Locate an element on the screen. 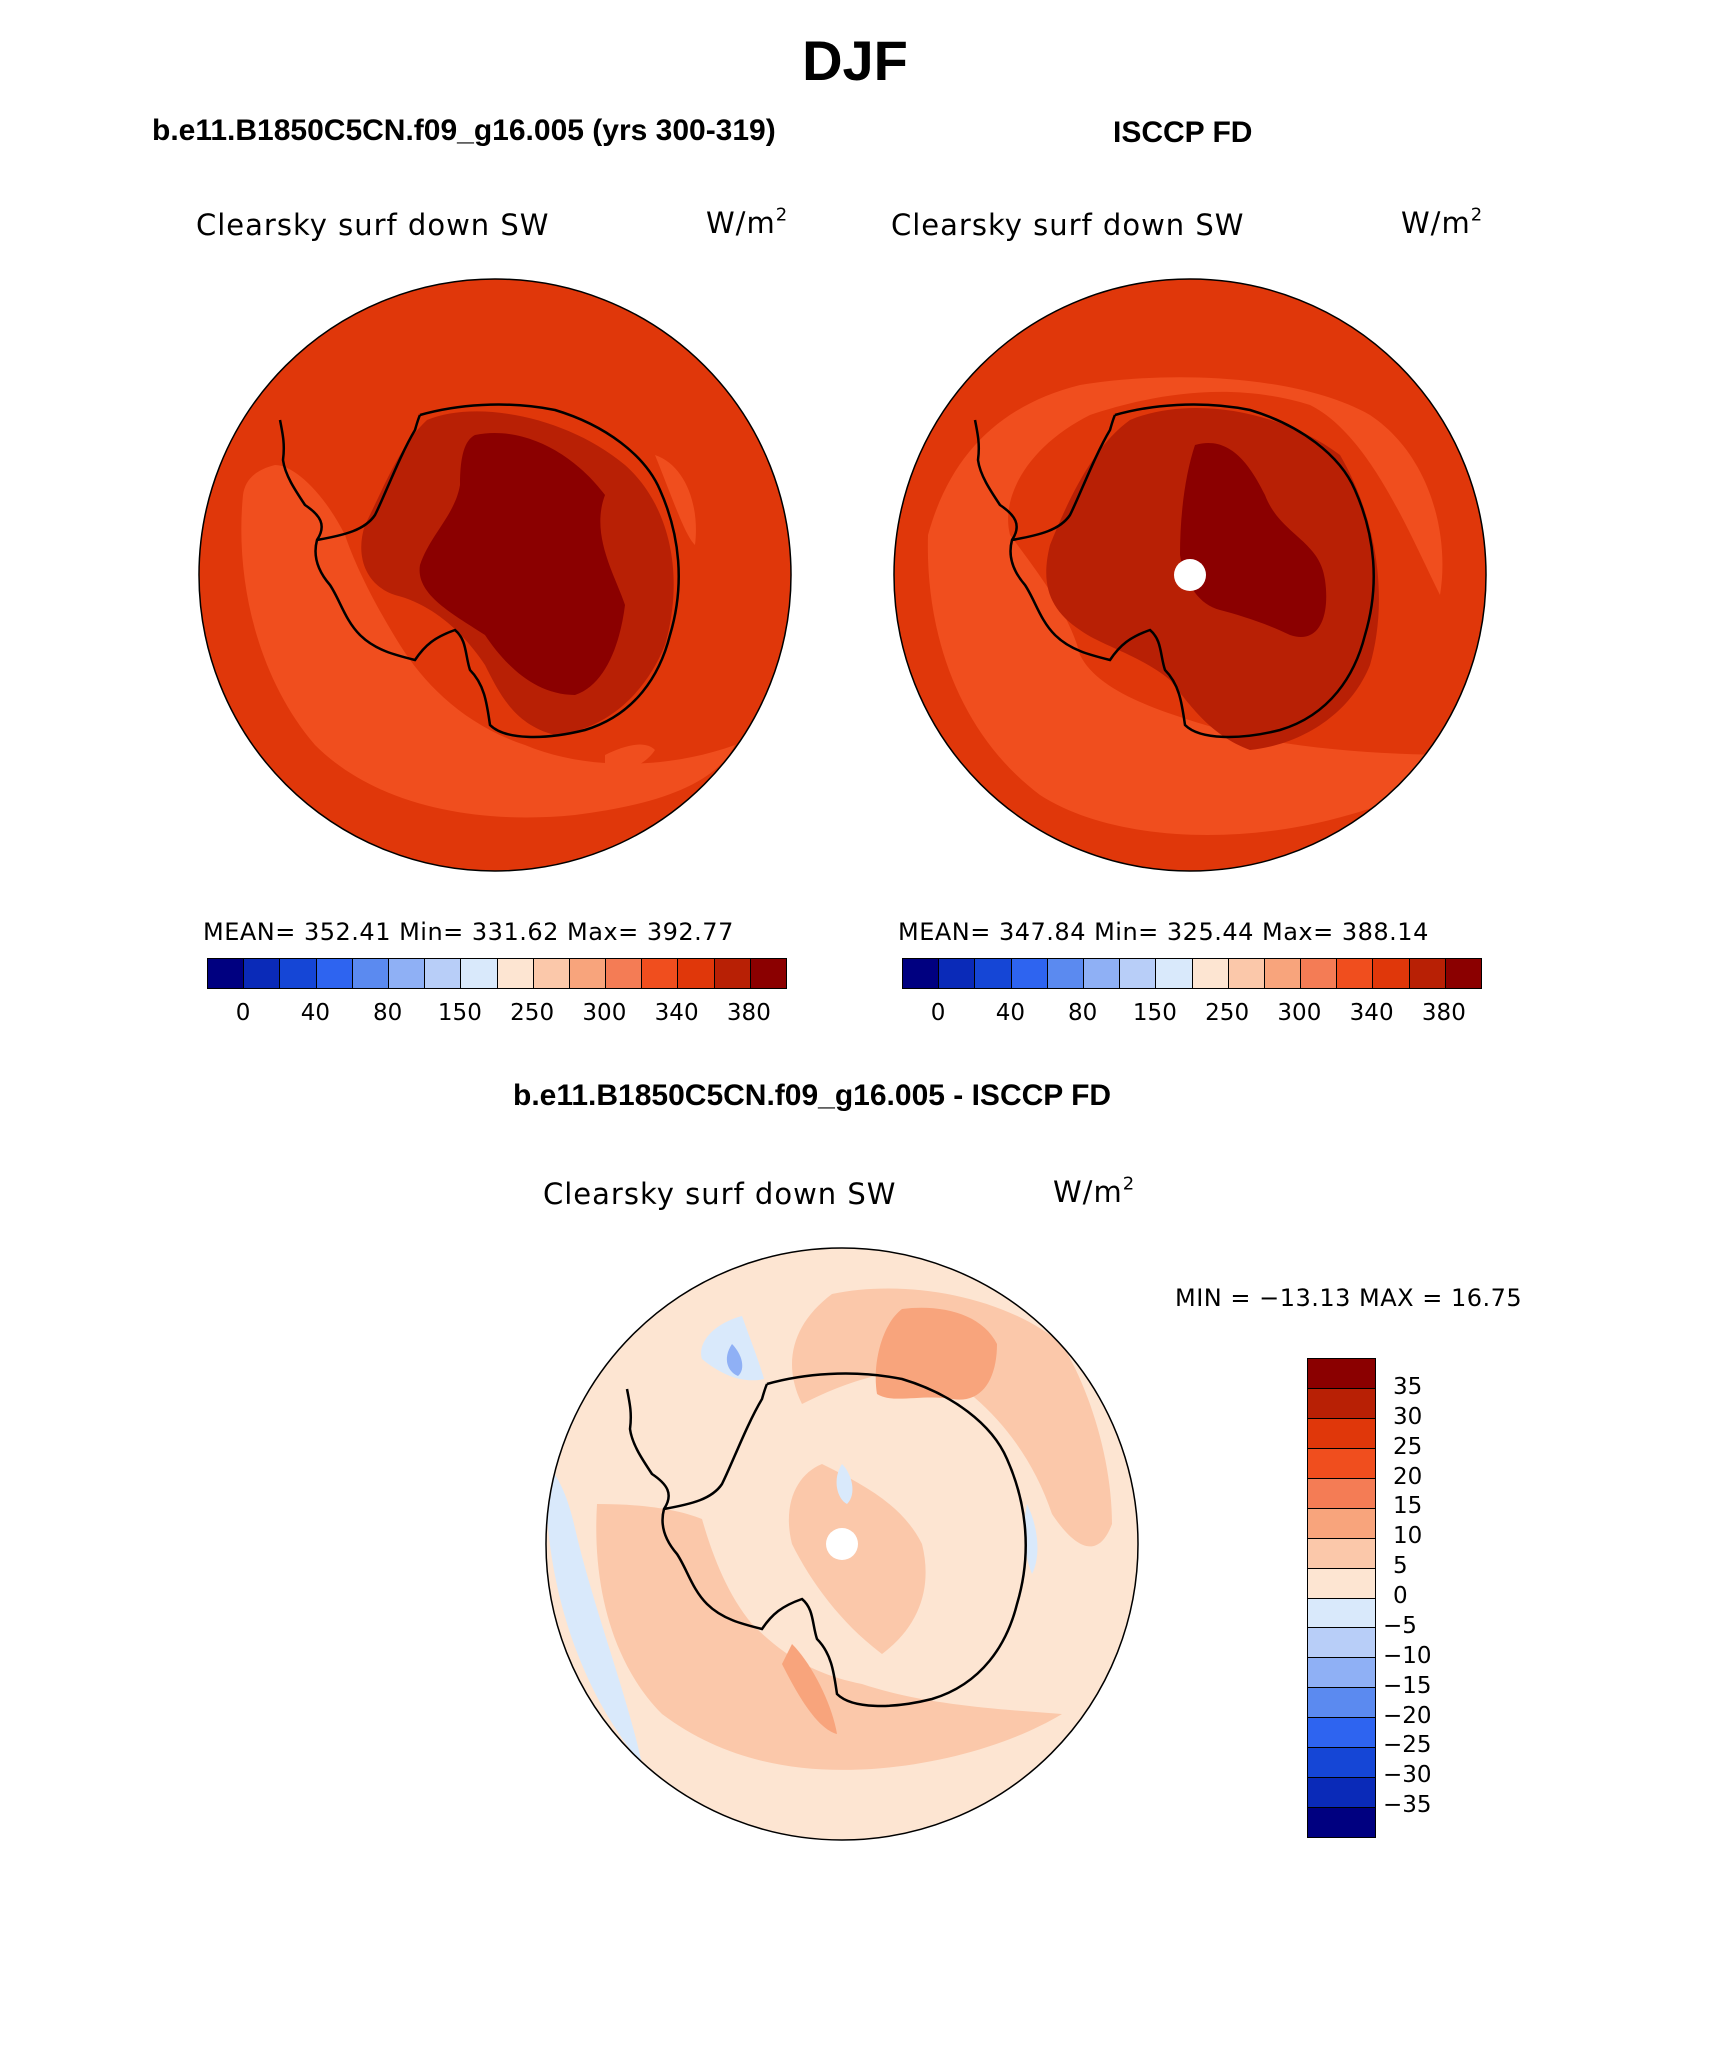 The width and height of the screenshot is (1710, 2061). colorbar-tick-label: 10 is located at coordinates (1408, 1536).